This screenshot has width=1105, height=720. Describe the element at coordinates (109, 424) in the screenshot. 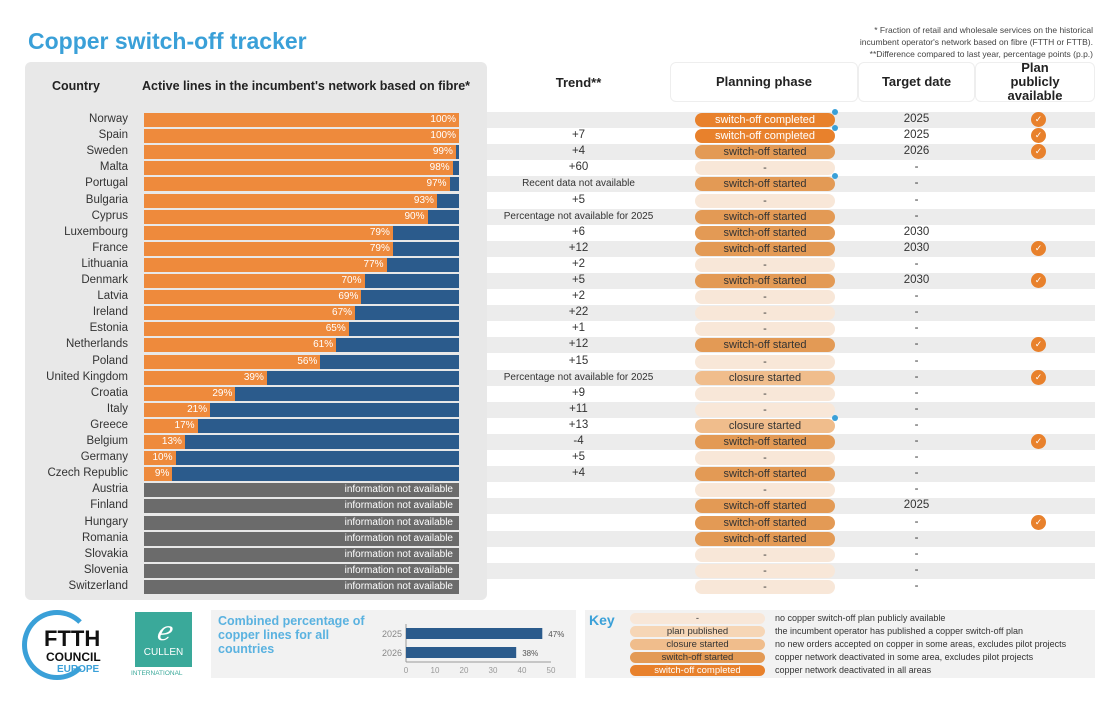

I see `country-name: Greece` at that location.